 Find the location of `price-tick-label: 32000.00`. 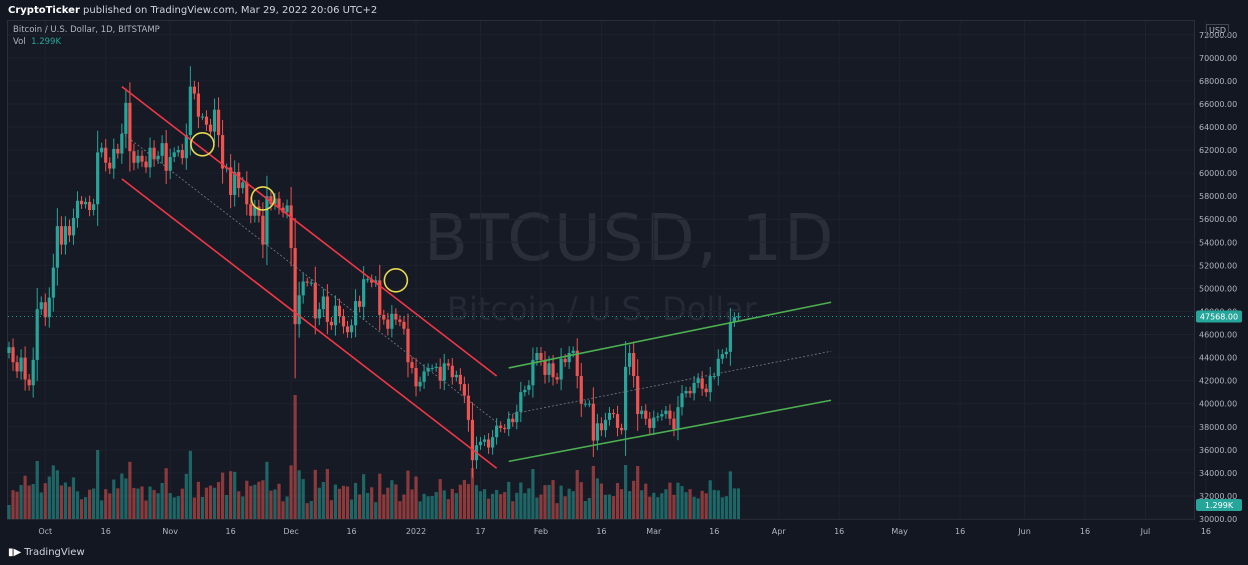

price-tick-label: 32000.00 is located at coordinates (1218, 496).